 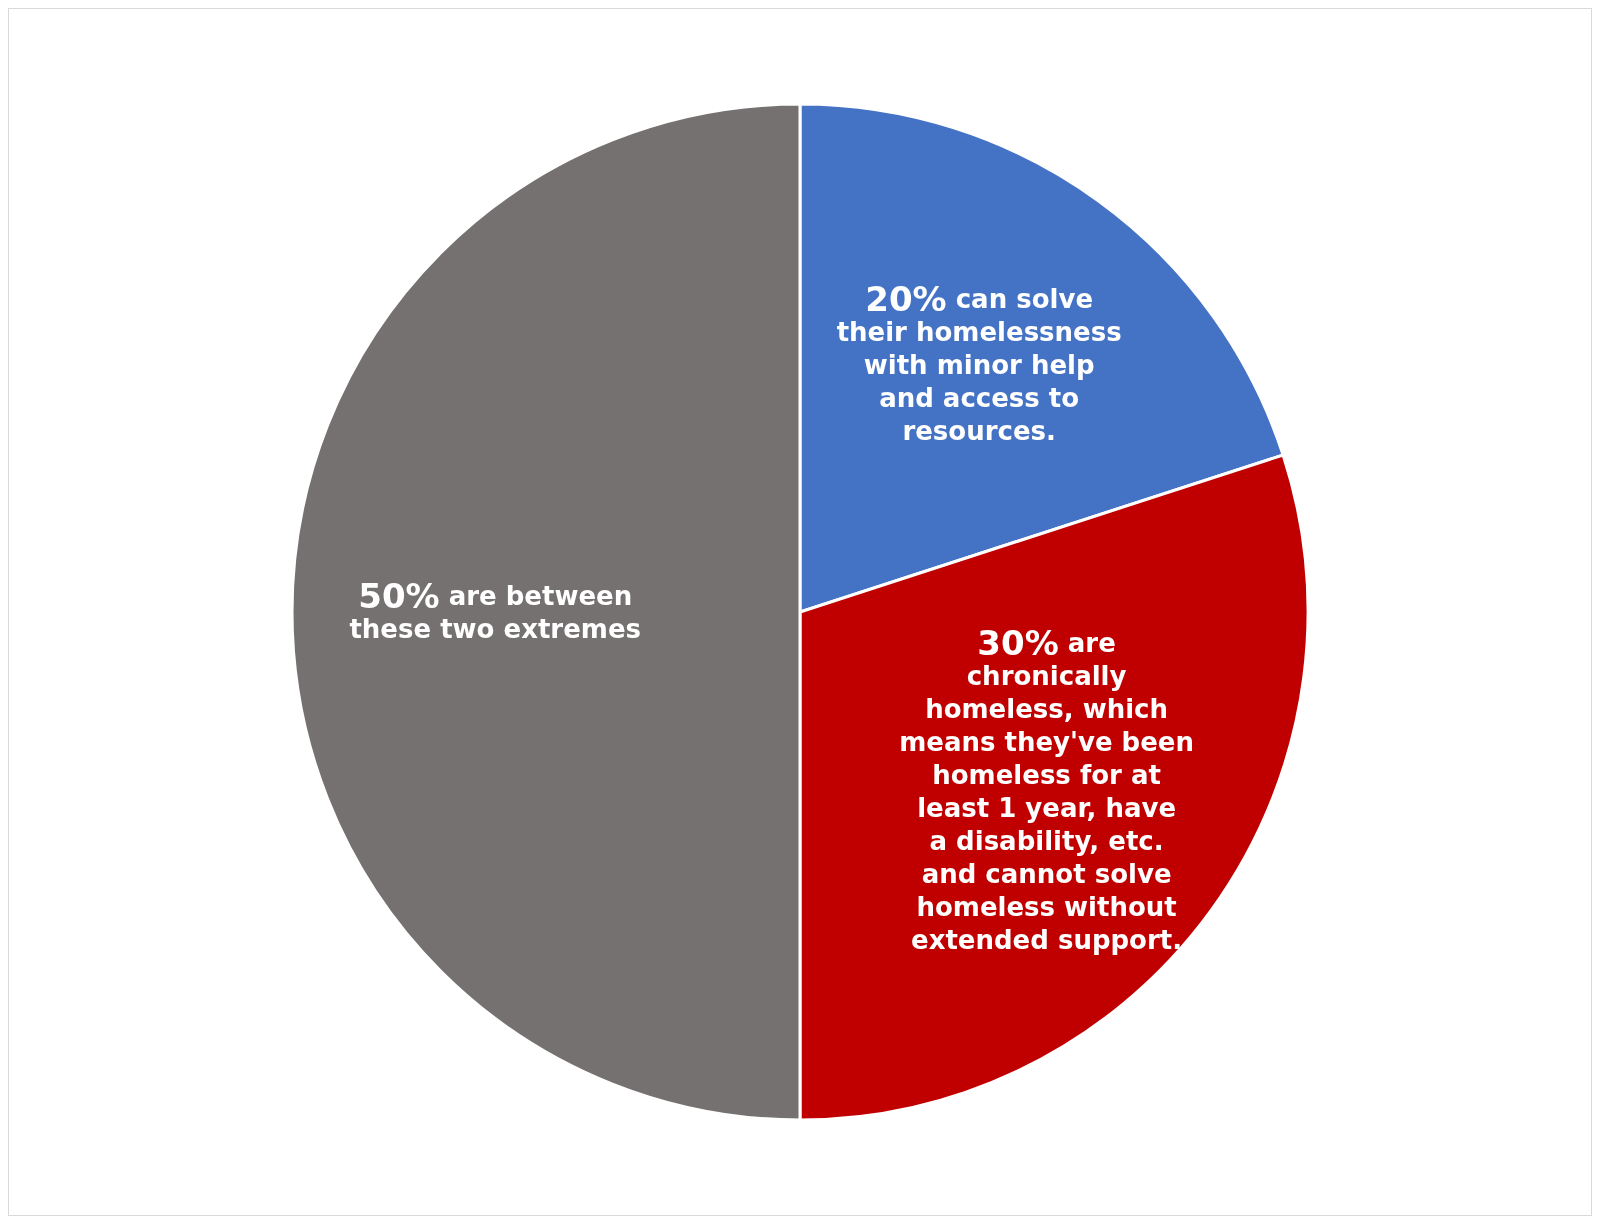 What do you see at coordinates (906, 299) in the screenshot?
I see `data-label: 20%` at bounding box center [906, 299].